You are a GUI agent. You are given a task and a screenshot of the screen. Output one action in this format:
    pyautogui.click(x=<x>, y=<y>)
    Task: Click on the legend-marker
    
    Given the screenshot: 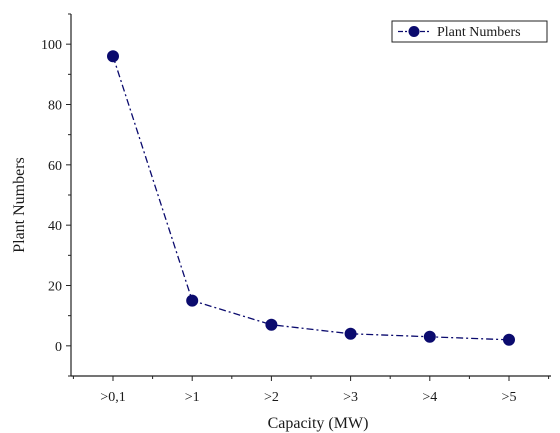 What is the action you would take?
    pyautogui.click(x=414, y=31)
    